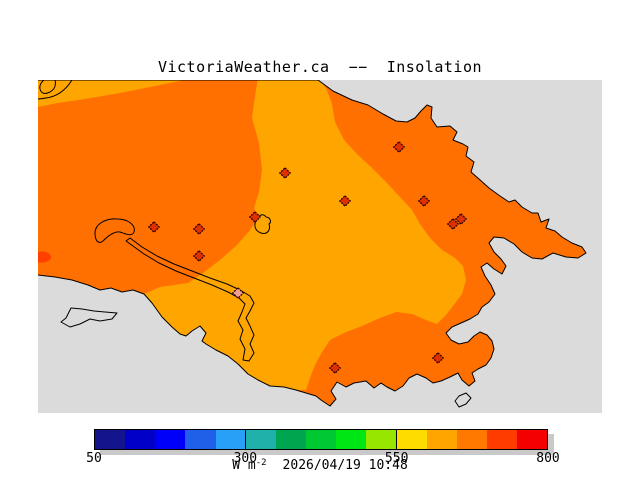  I want to click on contour-region-hot-spot, so click(44, 257).